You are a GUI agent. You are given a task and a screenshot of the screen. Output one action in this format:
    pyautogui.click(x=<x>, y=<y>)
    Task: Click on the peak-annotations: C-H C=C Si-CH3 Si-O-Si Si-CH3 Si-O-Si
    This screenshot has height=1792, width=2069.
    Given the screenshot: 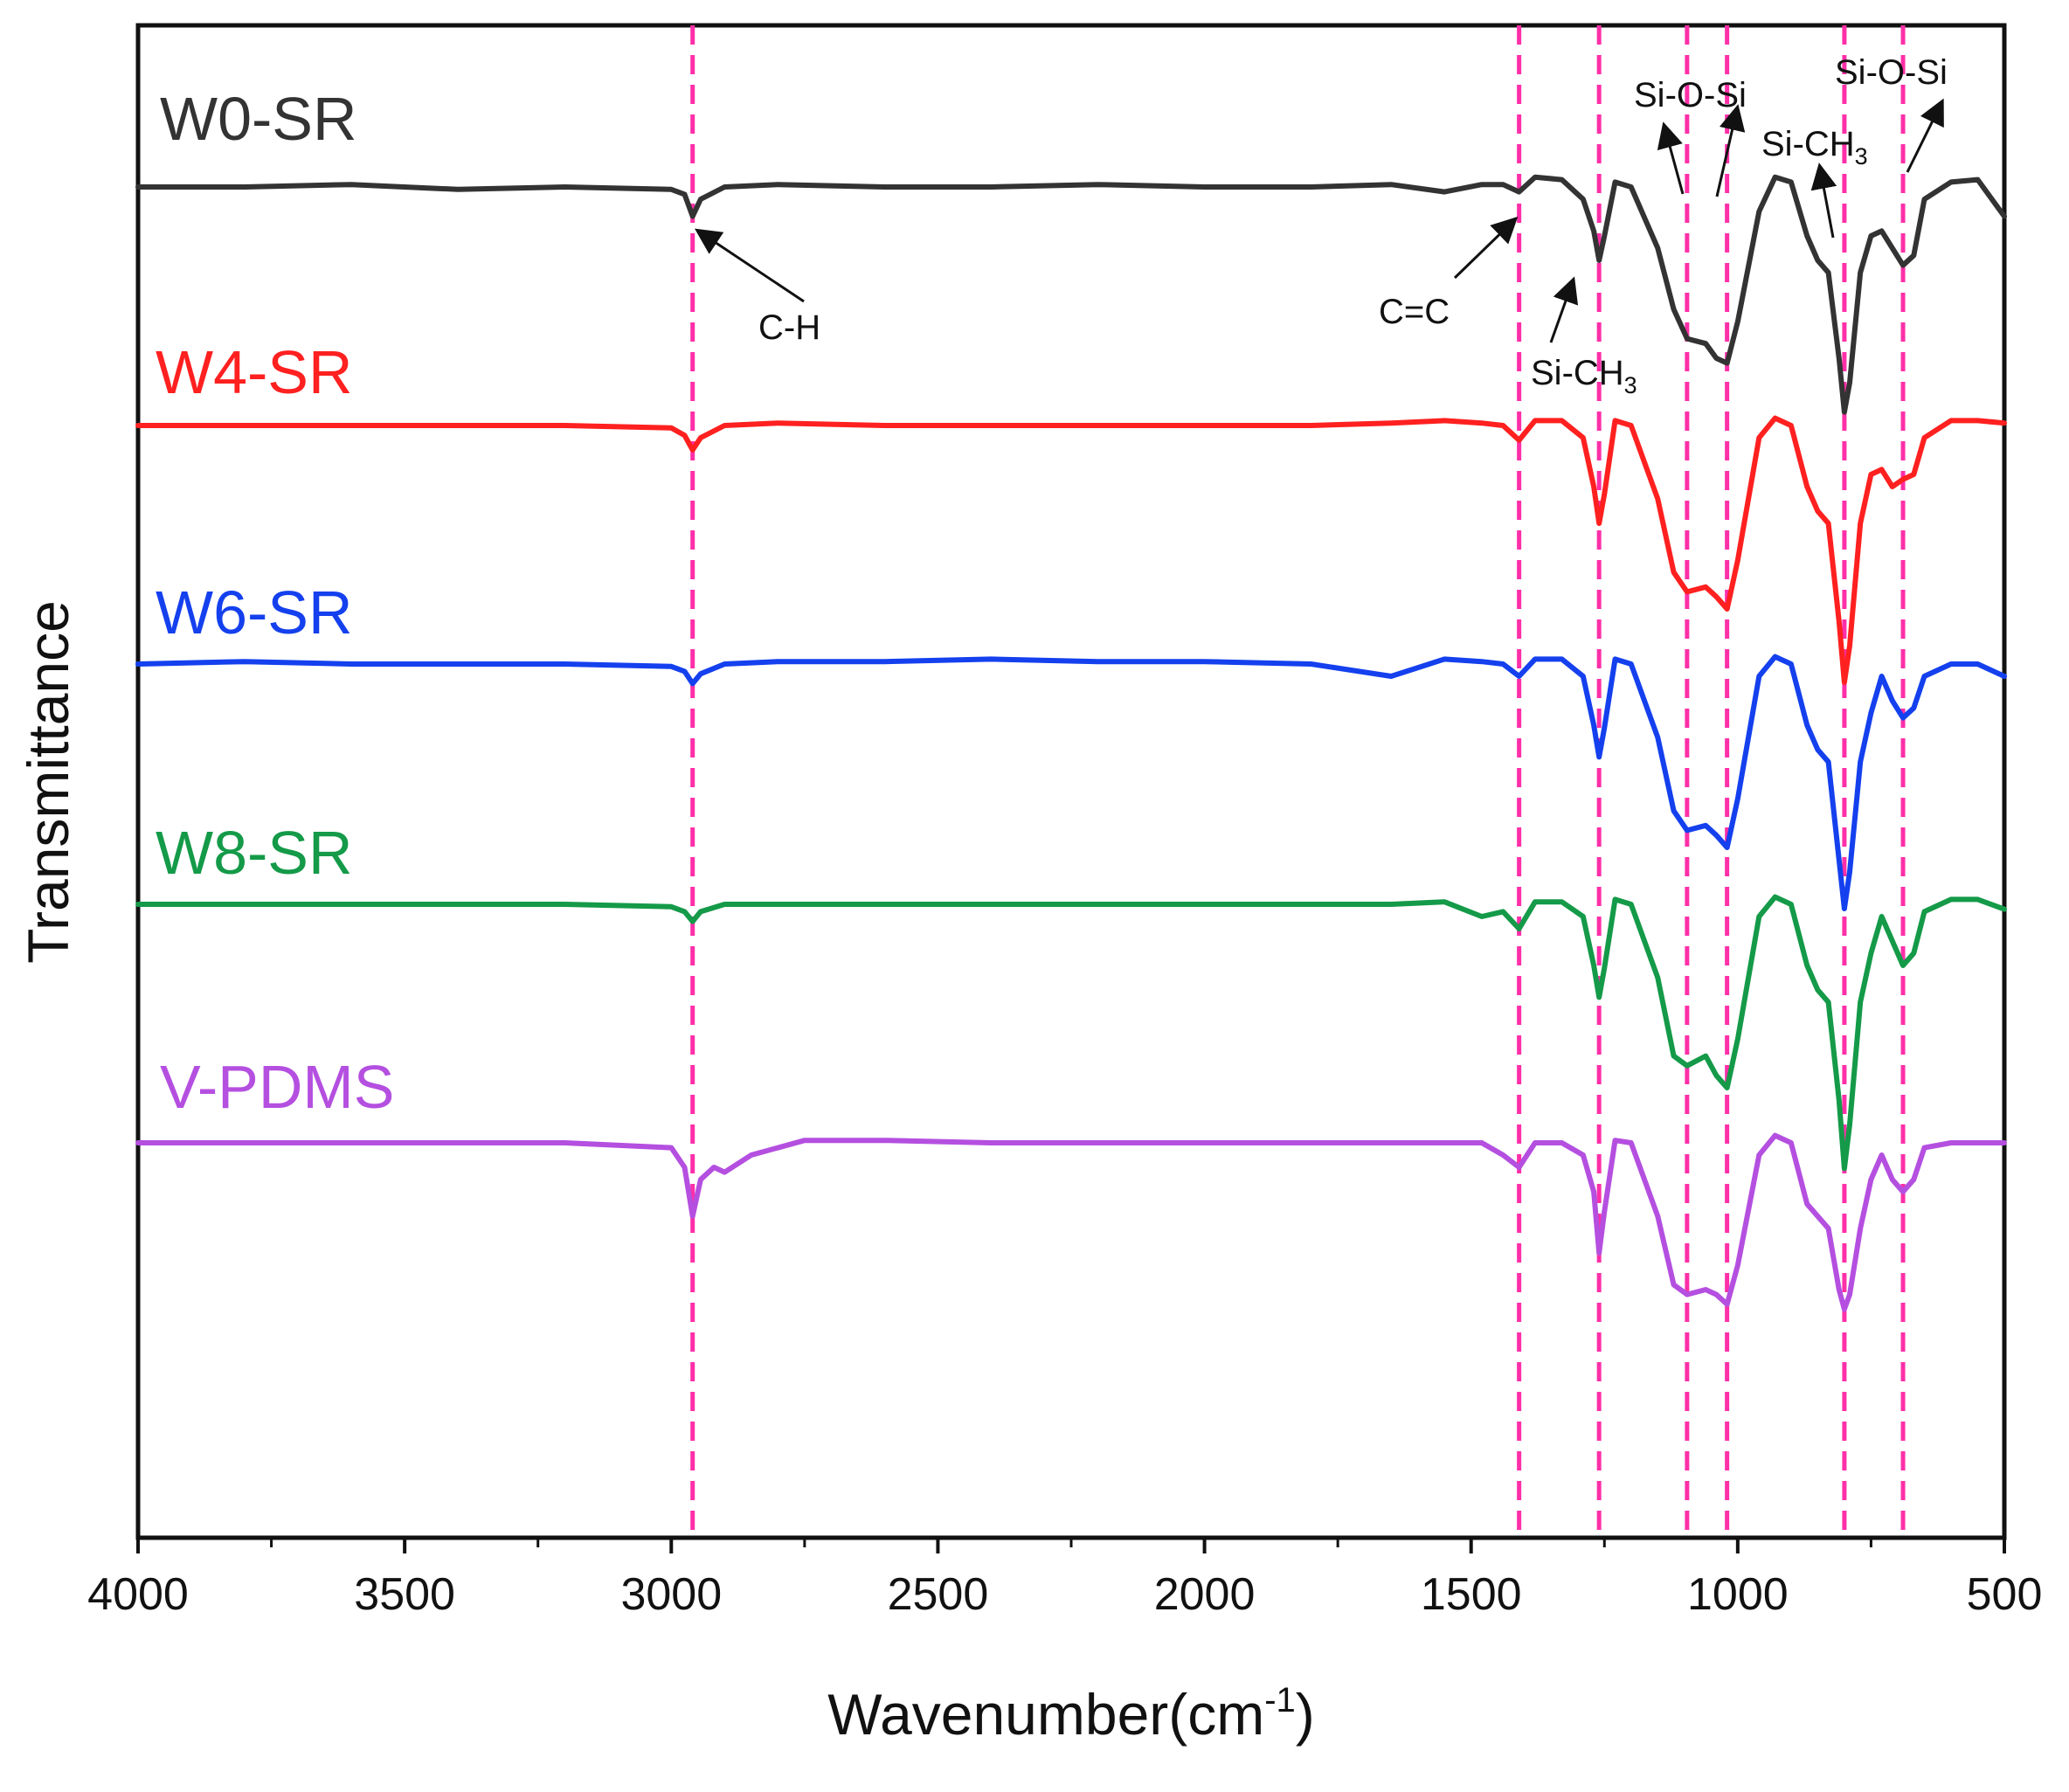 What is the action you would take?
    pyautogui.click(x=1321, y=225)
    